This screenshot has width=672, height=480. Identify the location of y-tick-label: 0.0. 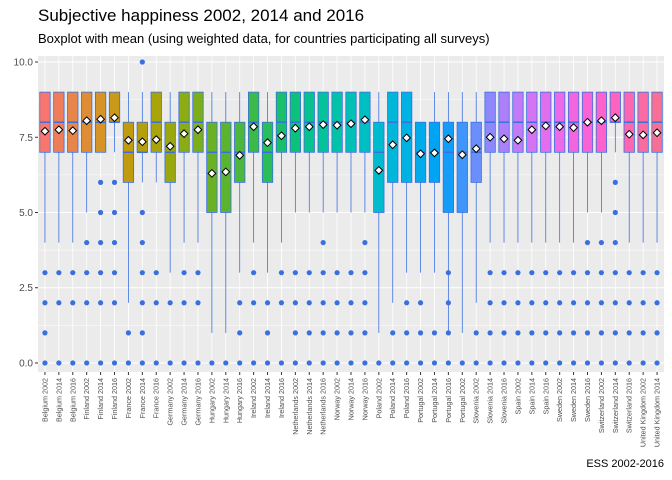
(26, 363).